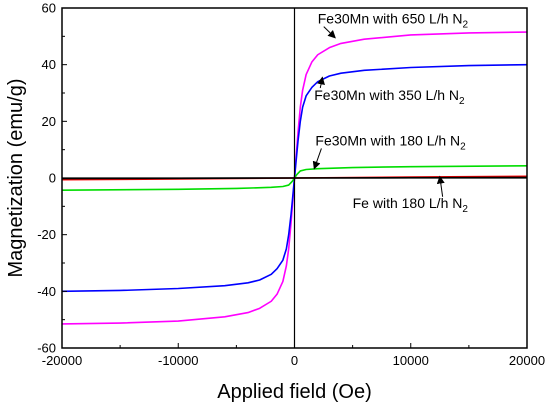 The height and width of the screenshot is (411, 550). What do you see at coordinates (46, 291) in the screenshot?
I see `y-tick-label: -40` at bounding box center [46, 291].